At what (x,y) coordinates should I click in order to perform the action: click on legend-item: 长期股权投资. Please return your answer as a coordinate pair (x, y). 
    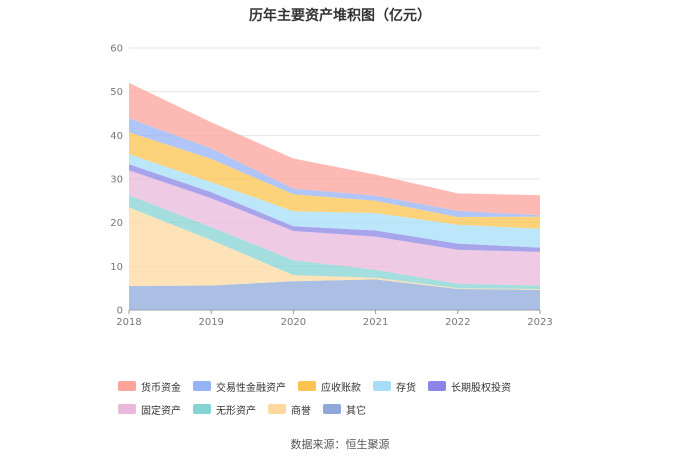
    Looking at the image, I should click on (469, 386).